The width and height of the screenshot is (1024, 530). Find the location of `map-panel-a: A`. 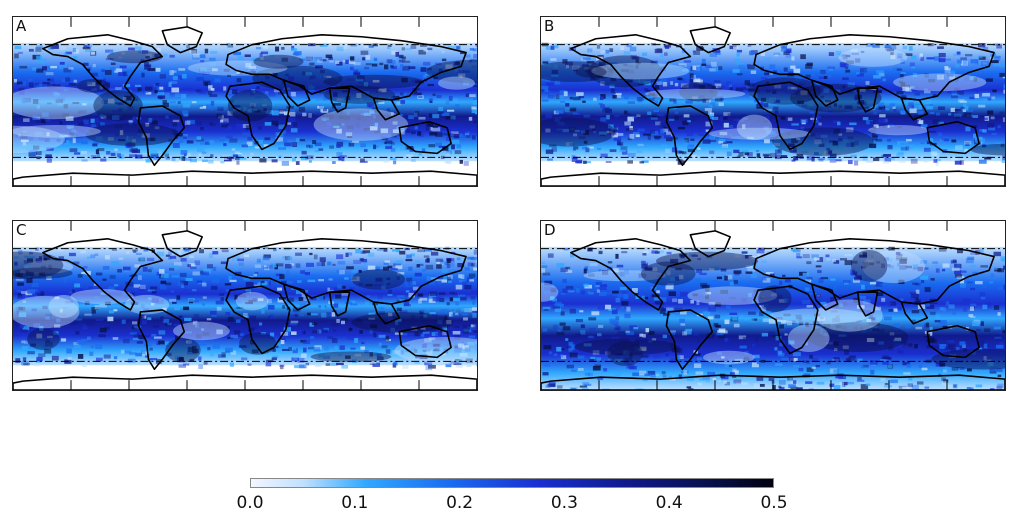

map-panel-a: A is located at coordinates (245, 101).